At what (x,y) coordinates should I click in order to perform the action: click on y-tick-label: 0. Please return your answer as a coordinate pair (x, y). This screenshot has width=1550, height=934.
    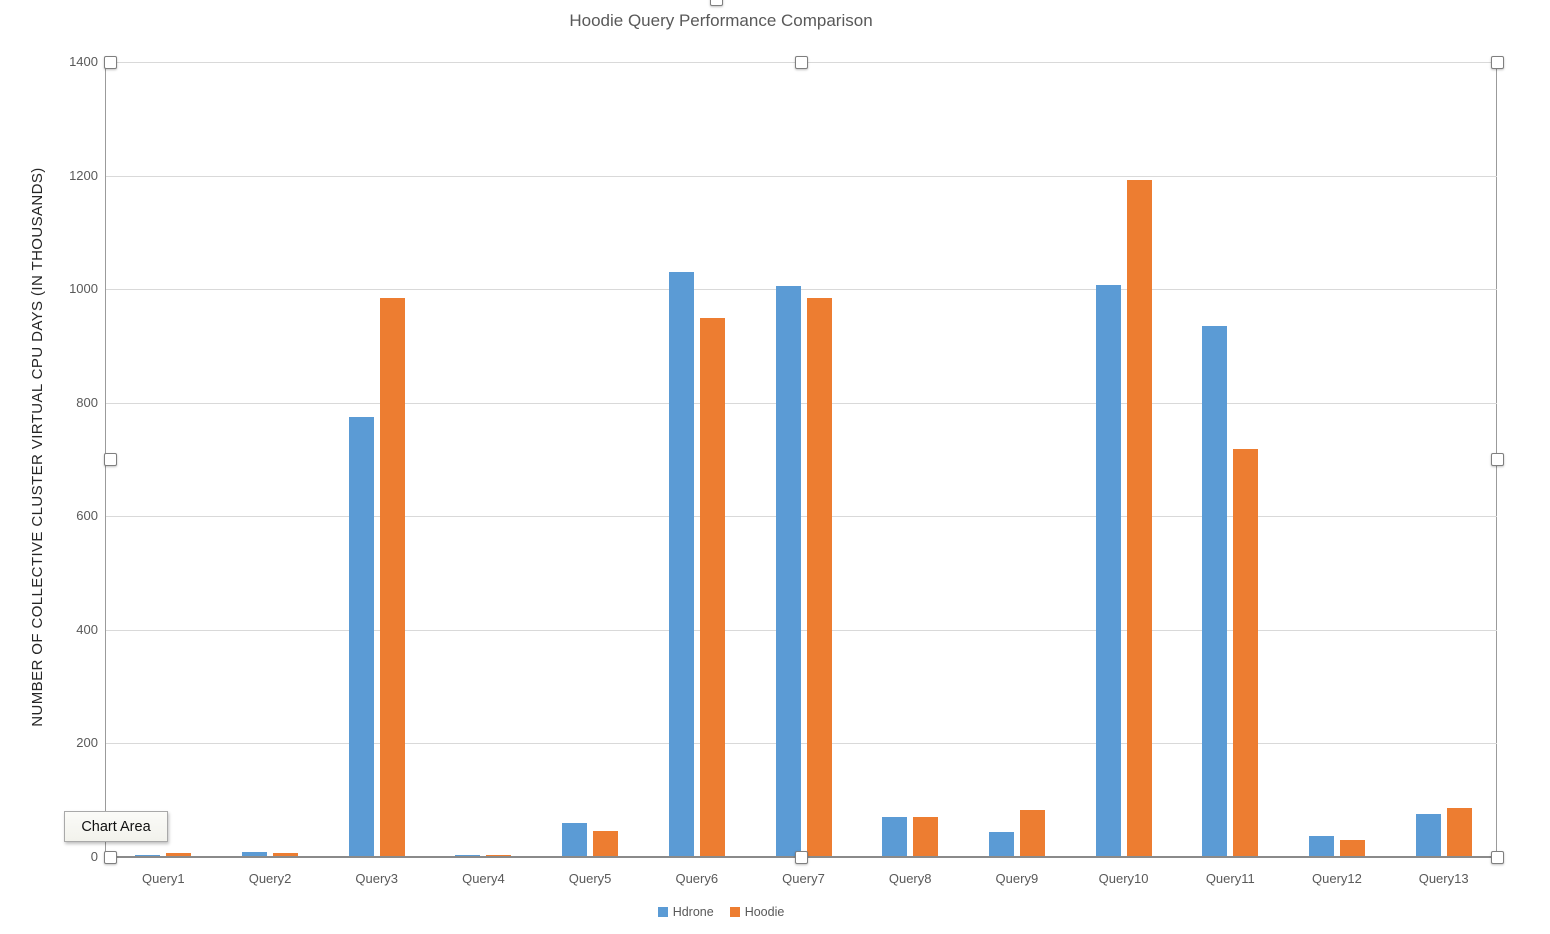
    Looking at the image, I should click on (94, 856).